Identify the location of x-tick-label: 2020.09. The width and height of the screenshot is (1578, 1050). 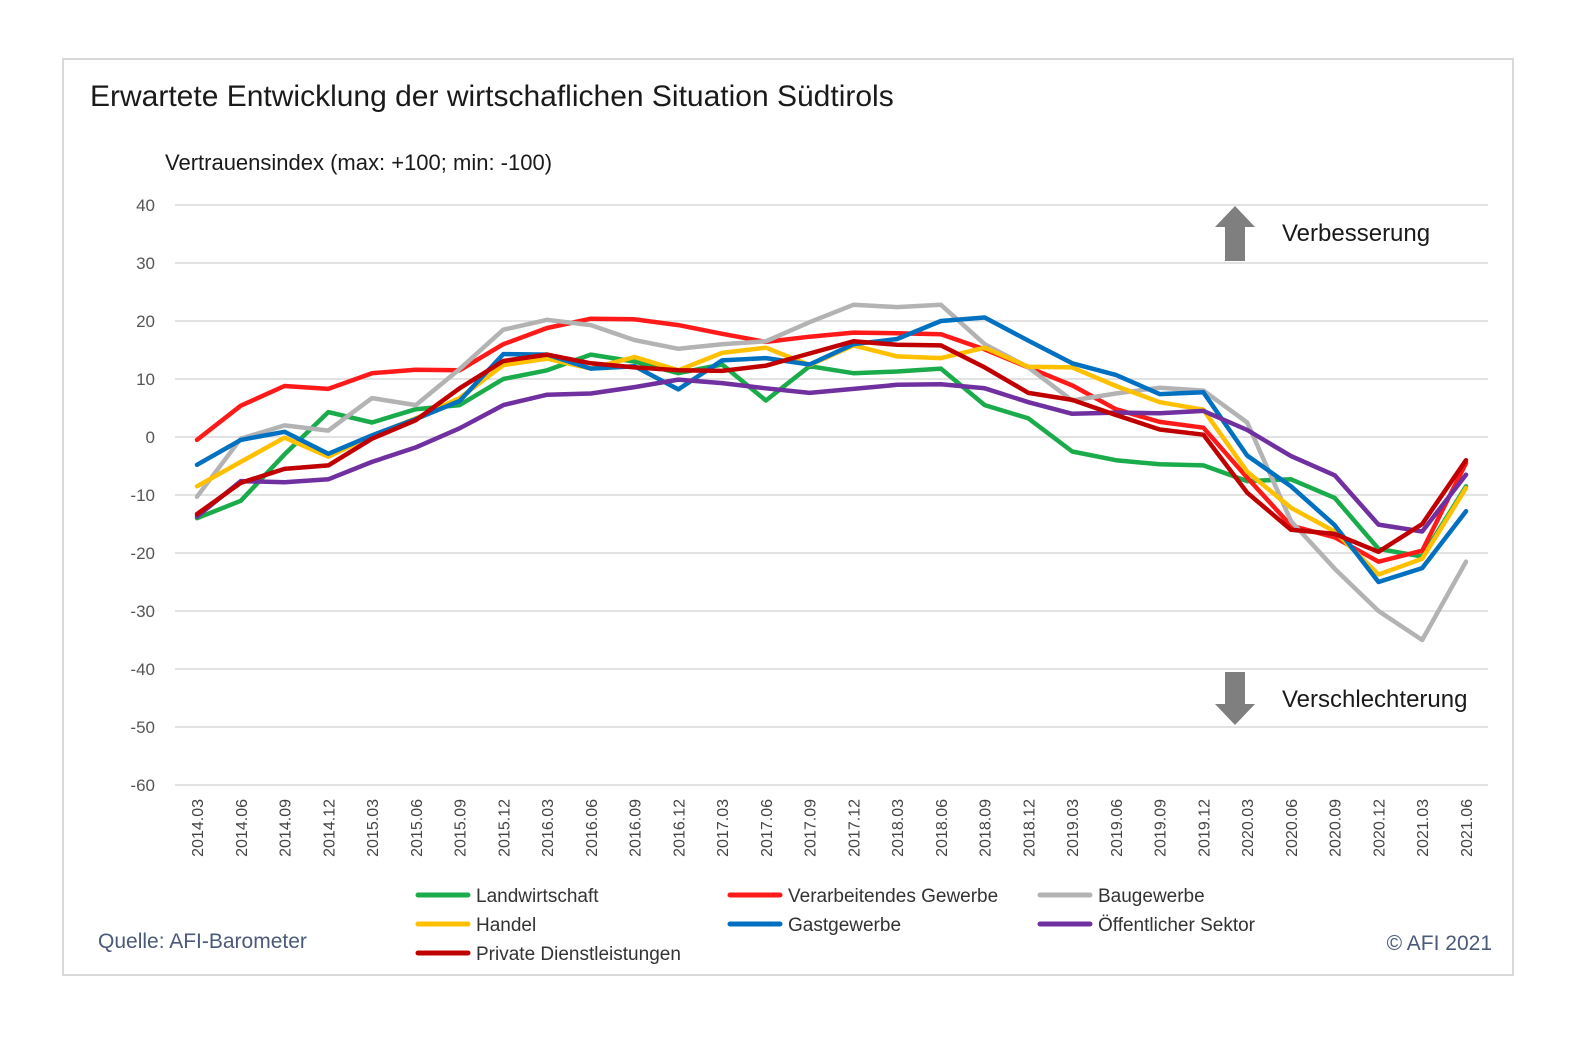
(1336, 828).